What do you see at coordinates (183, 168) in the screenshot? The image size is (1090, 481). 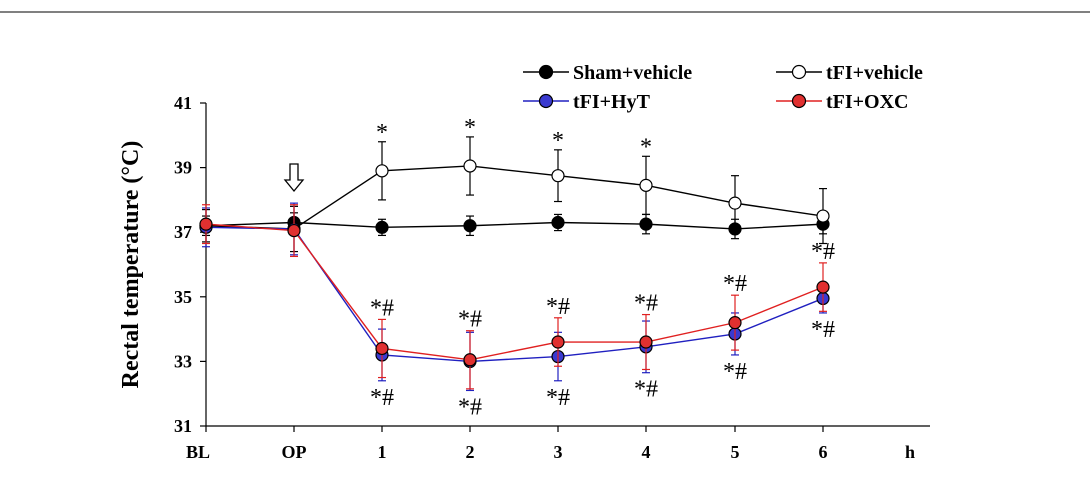 I see `y-tick-label: 39` at bounding box center [183, 168].